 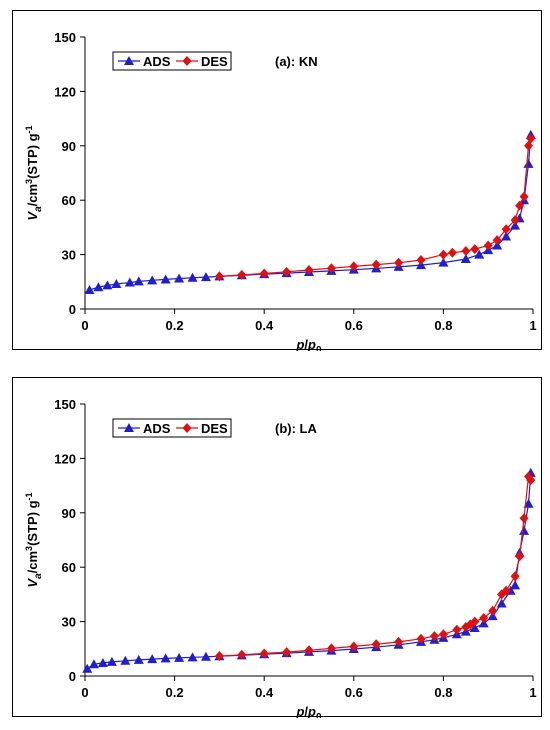 What do you see at coordinates (296, 61) in the screenshot?
I see `chart-title: (a): KN` at bounding box center [296, 61].